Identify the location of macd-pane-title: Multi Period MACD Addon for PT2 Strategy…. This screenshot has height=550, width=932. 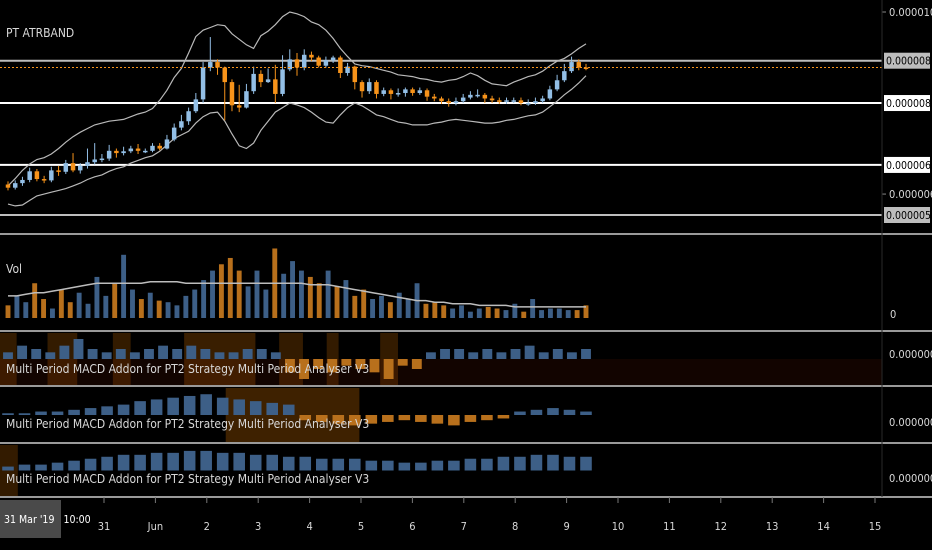
(187, 479).